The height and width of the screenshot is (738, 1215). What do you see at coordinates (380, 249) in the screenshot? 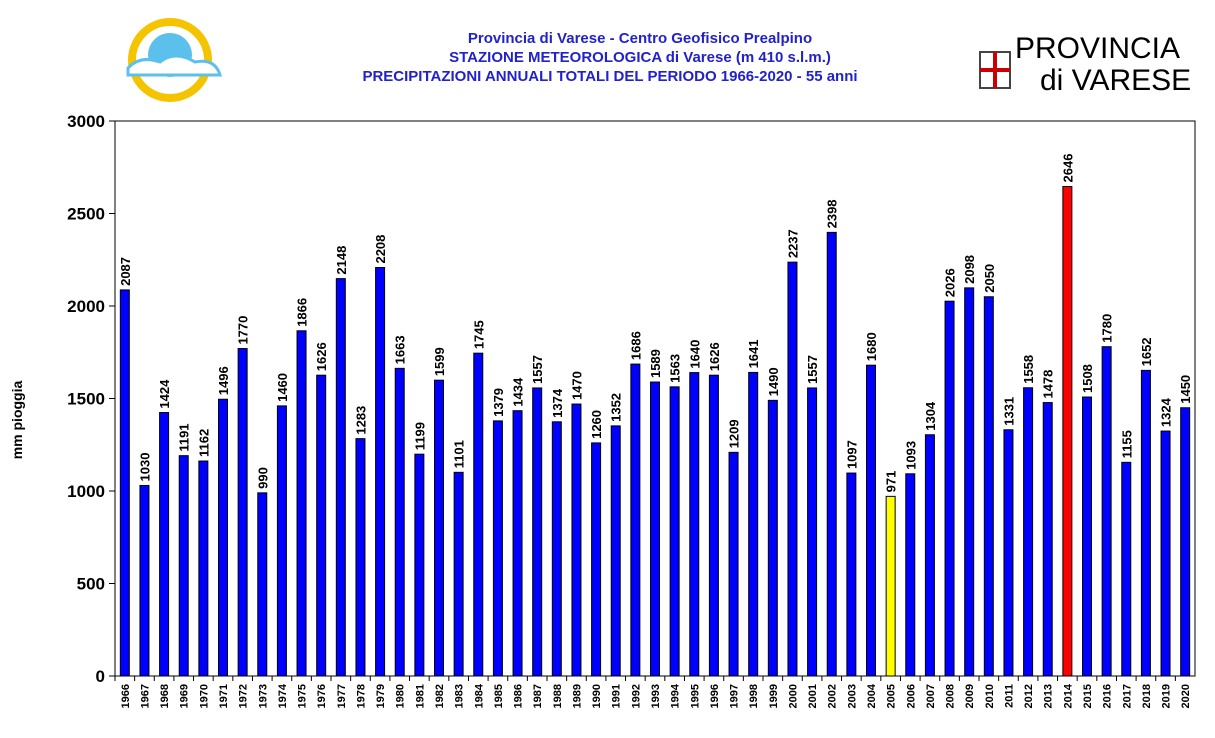
I see `value-label: 2208` at bounding box center [380, 249].